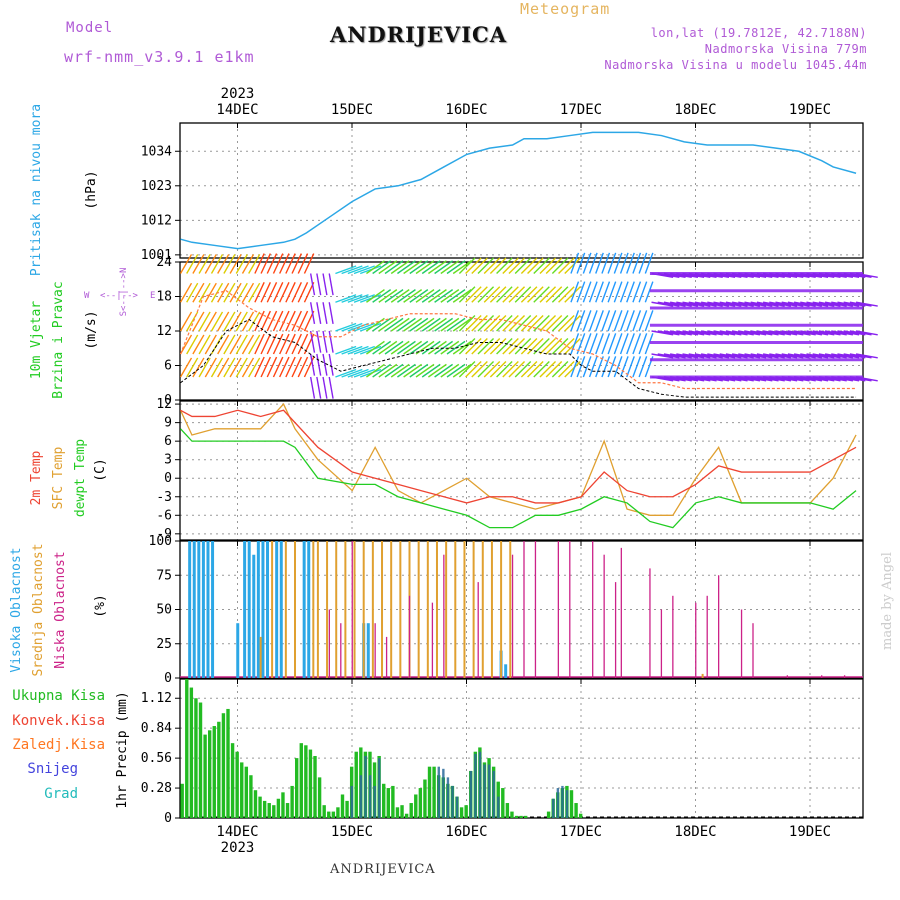 This screenshot has height=900, width=900. What do you see at coordinates (80, 478) in the screenshot?
I see `dewpt-label: dewpt Temp` at bounding box center [80, 478].